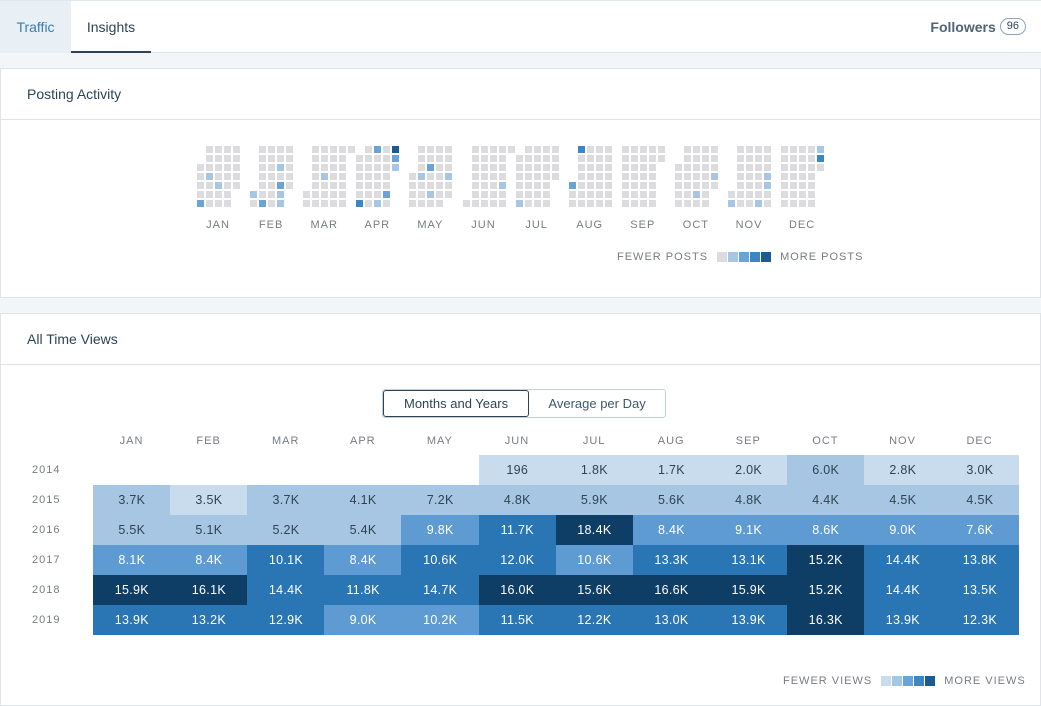  I want to click on views-cell: 5.1K, so click(209, 530).